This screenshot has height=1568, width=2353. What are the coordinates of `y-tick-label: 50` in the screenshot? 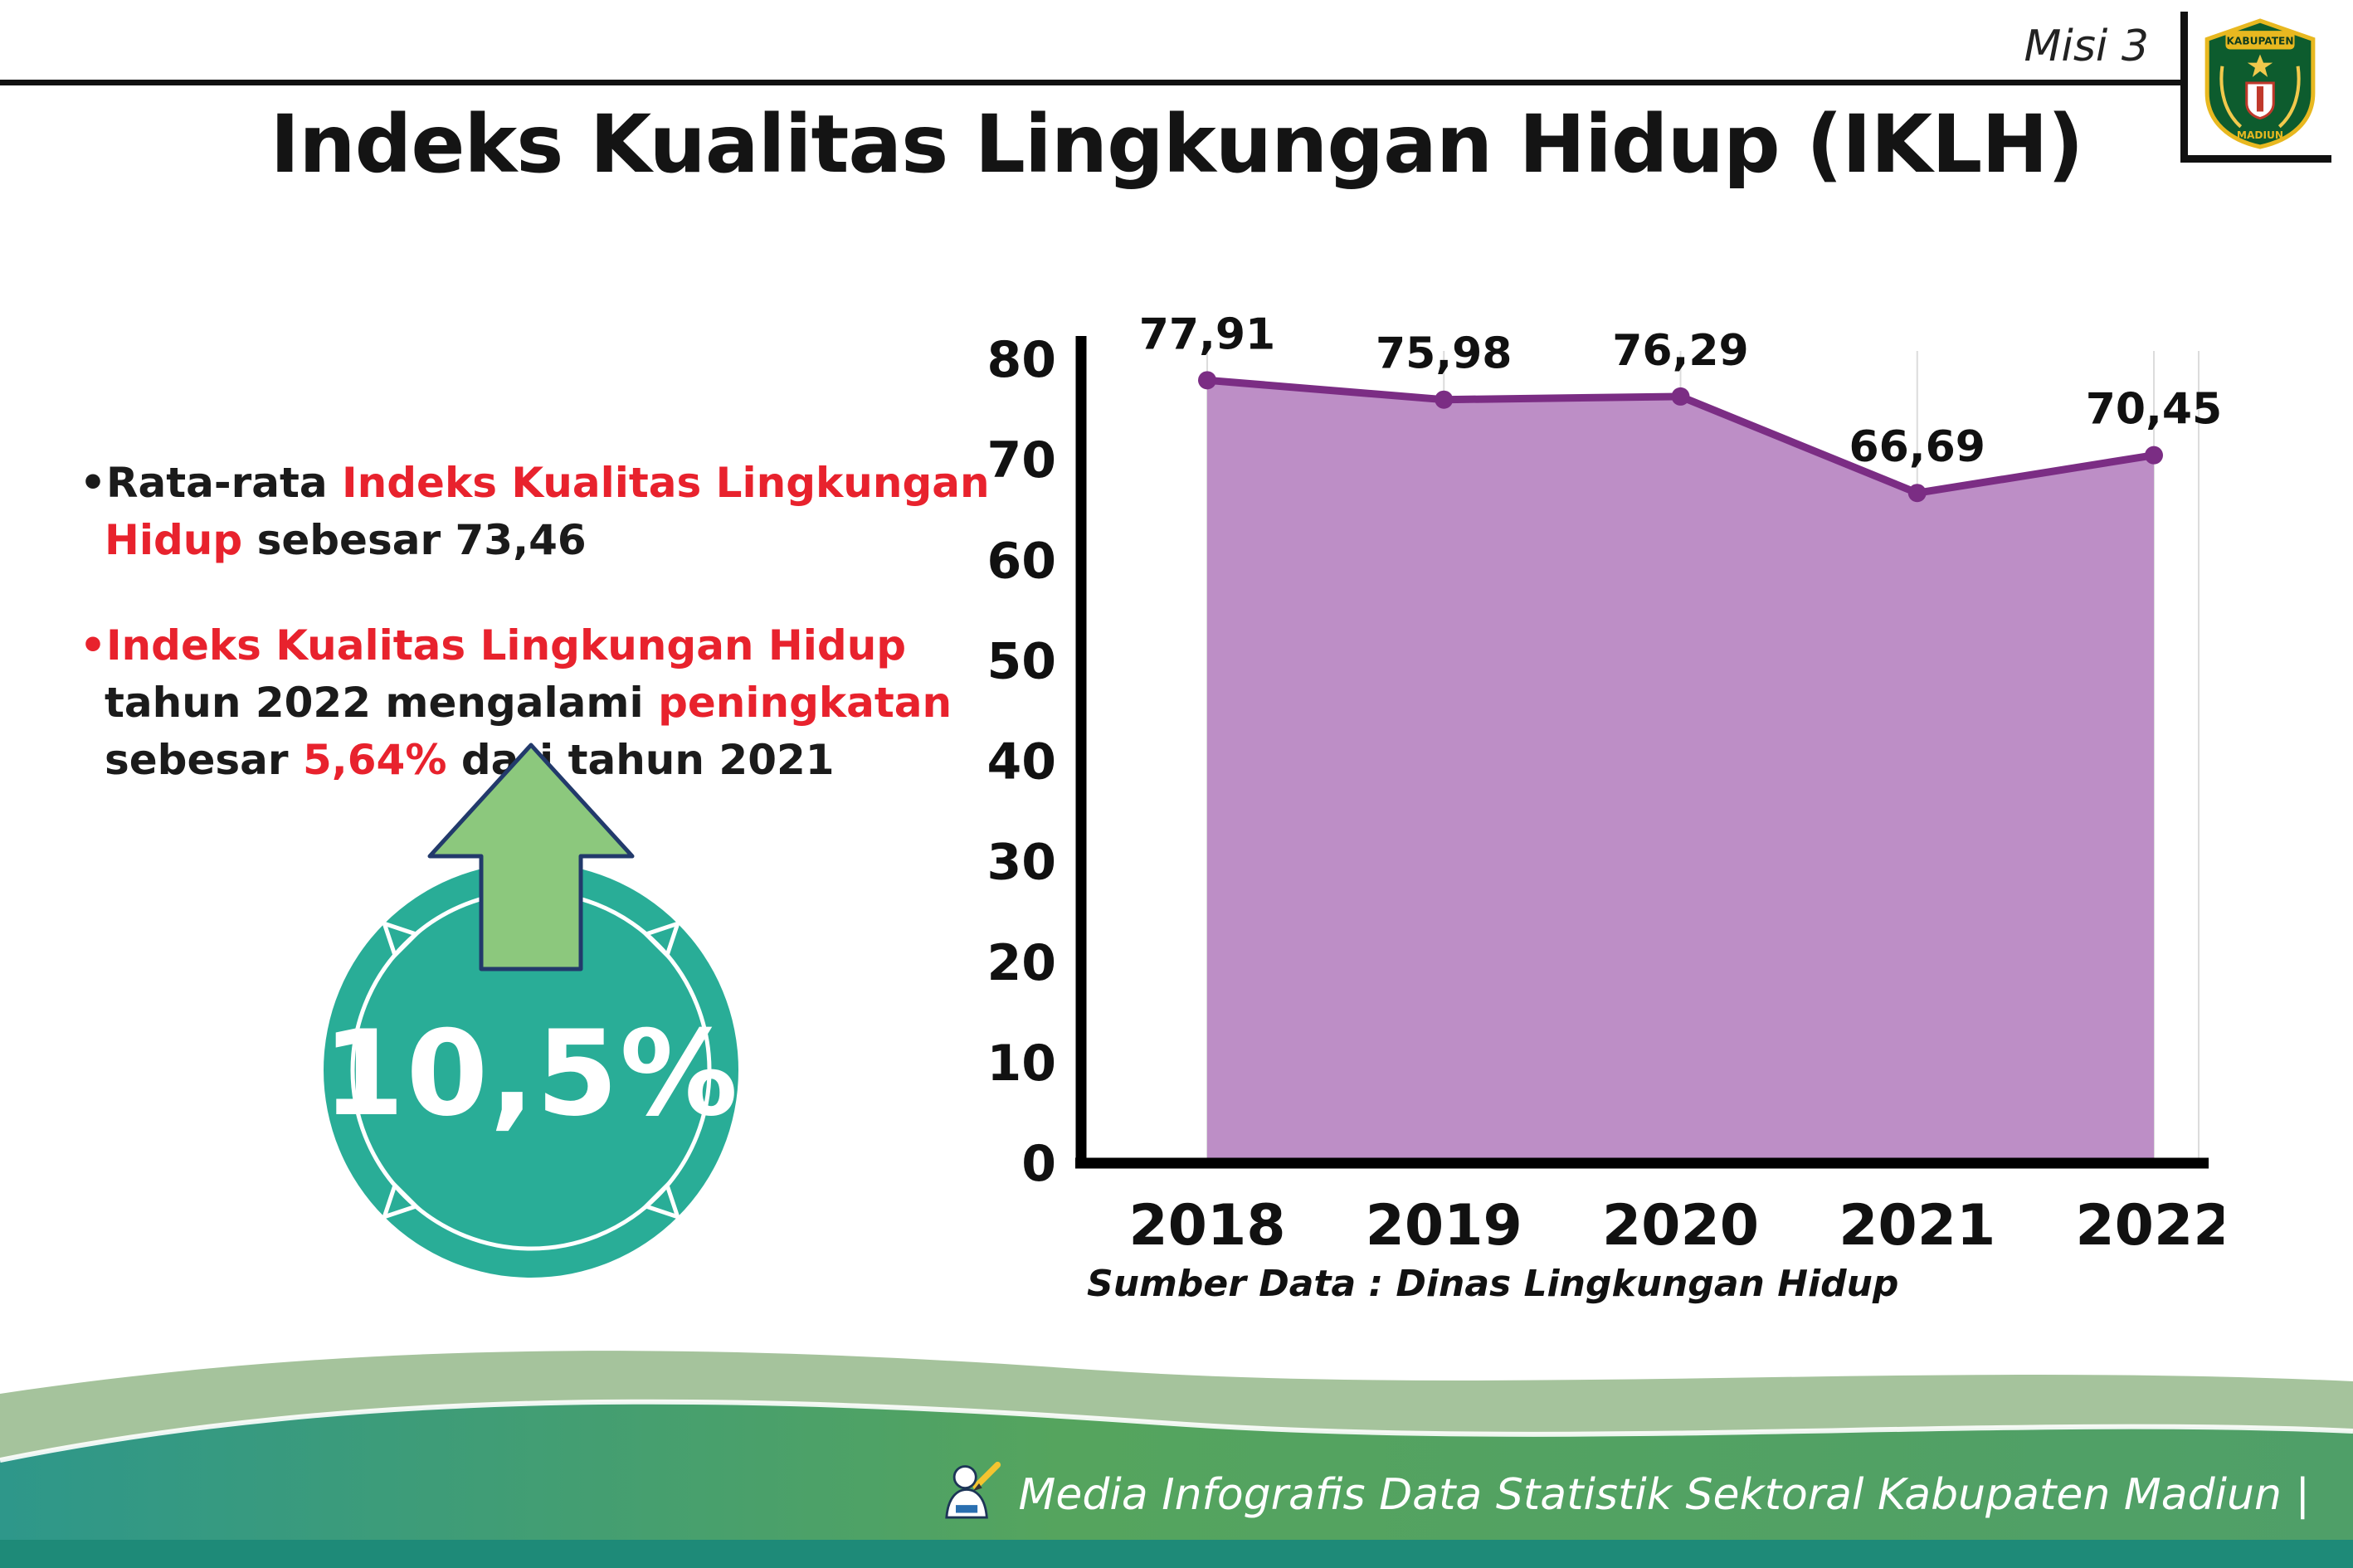 It's located at (1022, 661).